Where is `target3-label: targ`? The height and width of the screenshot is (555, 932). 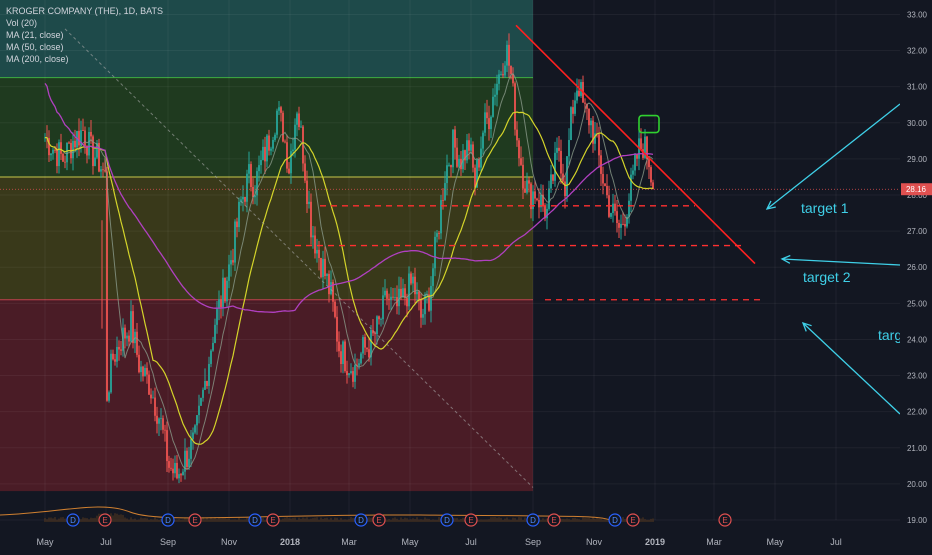
target3-label: targ is located at coordinates (890, 335).